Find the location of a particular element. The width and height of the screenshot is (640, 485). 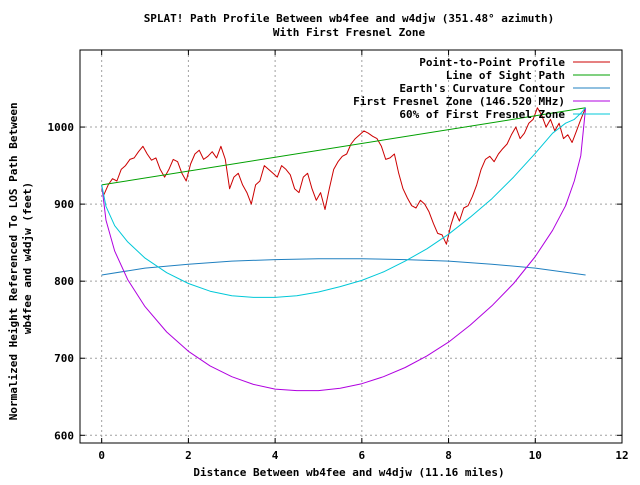

y-tick-label: 1000 is located at coordinates (61, 127).